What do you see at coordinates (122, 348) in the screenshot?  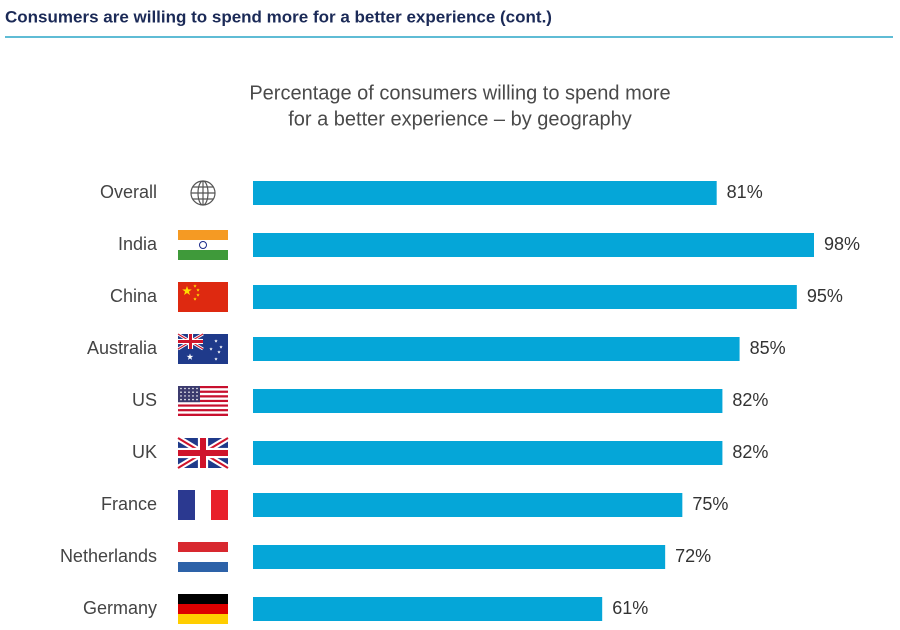 I see `y-tick-label: Australia` at bounding box center [122, 348].